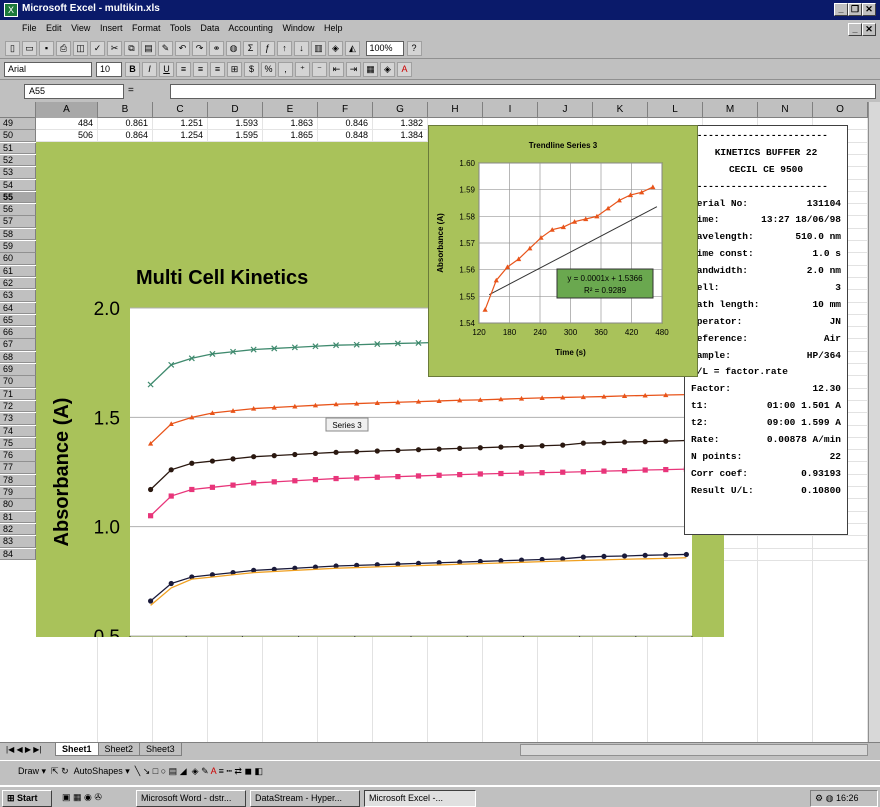 This screenshot has height=807, width=880. Describe the element at coordinates (18, 222) in the screenshot. I see `row-header-57: 57` at that location.